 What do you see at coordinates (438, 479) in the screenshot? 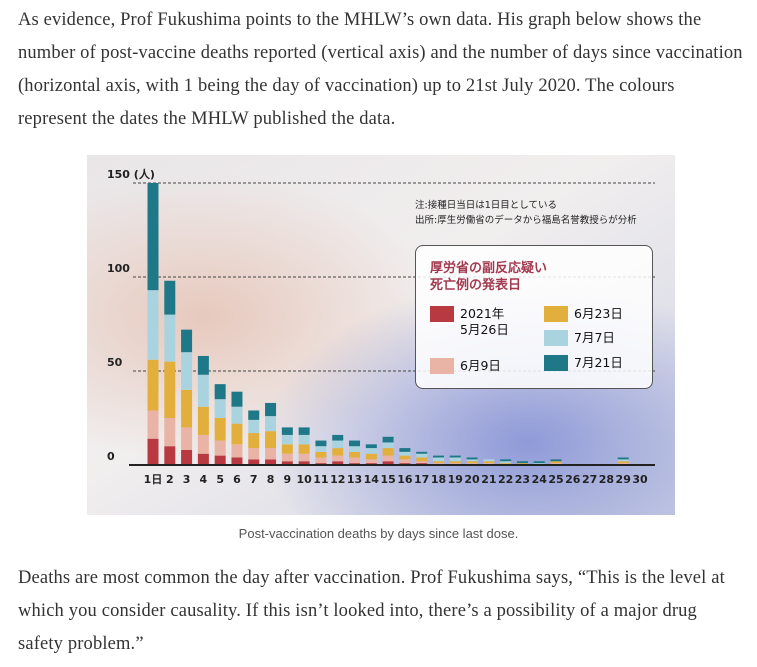
I see `x-tick-label: 18` at bounding box center [438, 479].